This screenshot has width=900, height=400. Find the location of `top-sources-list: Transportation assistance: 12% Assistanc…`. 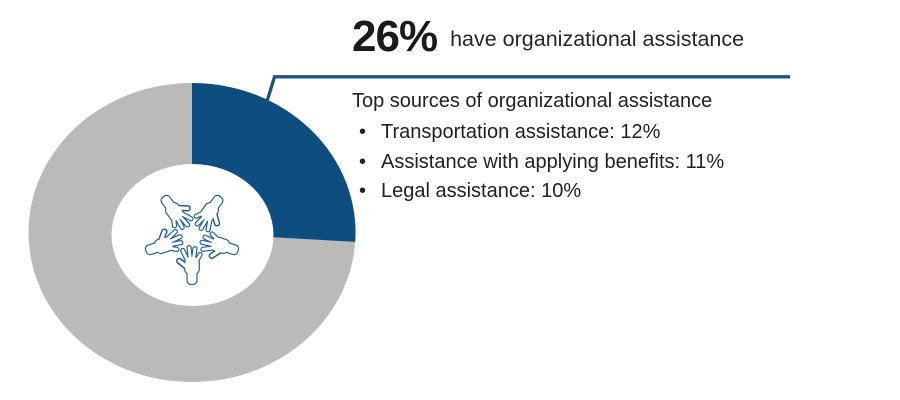

top-sources-list: Transportation assistance: 12% Assistanc… is located at coordinates (538, 162).